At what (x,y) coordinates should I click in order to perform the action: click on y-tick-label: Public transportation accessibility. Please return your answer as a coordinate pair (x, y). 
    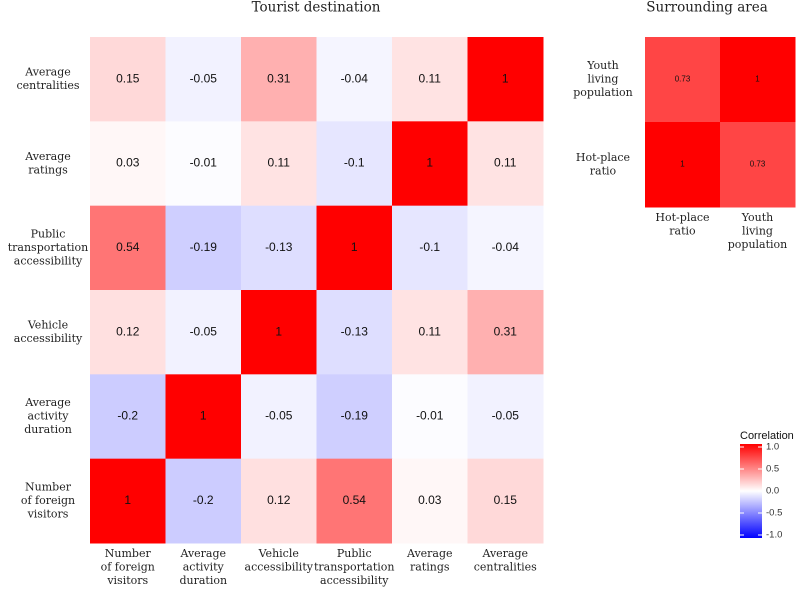
    Looking at the image, I should click on (48, 247).